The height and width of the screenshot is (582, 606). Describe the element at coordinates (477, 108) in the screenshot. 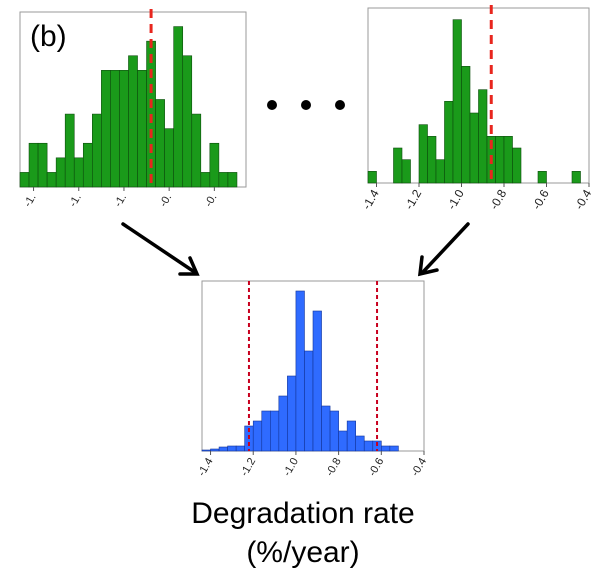

I see `bootstrap-sample-last: -1.4 -1.2 -1.0 -0.8 -0.6 -0.4` at that location.